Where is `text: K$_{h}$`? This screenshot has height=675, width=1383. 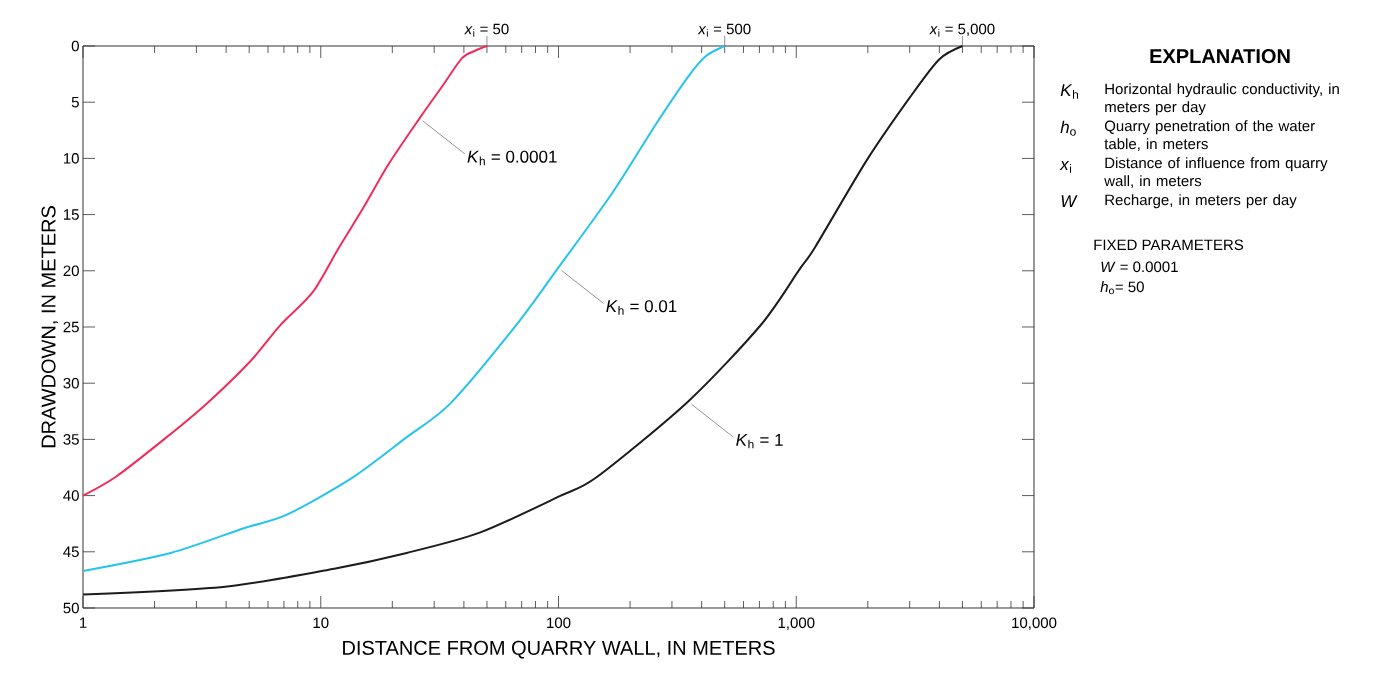 text: K$_{h}$ is located at coordinates (1069, 91).